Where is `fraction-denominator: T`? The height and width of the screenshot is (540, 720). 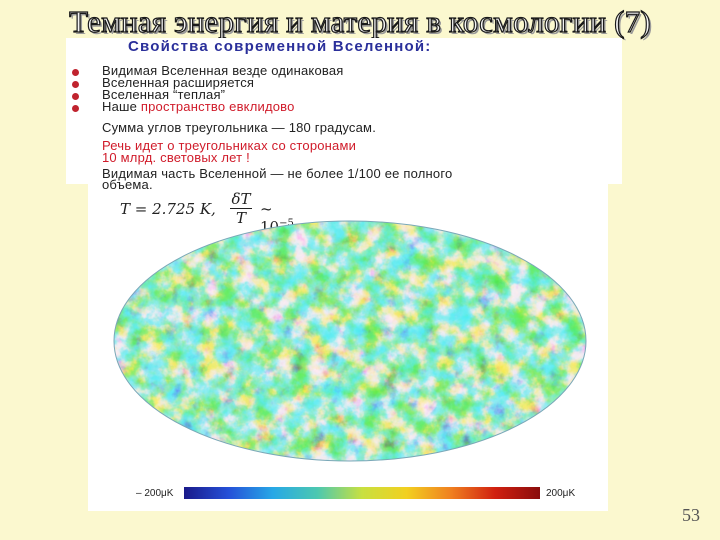
fraction-denominator: T is located at coordinates (240, 218).